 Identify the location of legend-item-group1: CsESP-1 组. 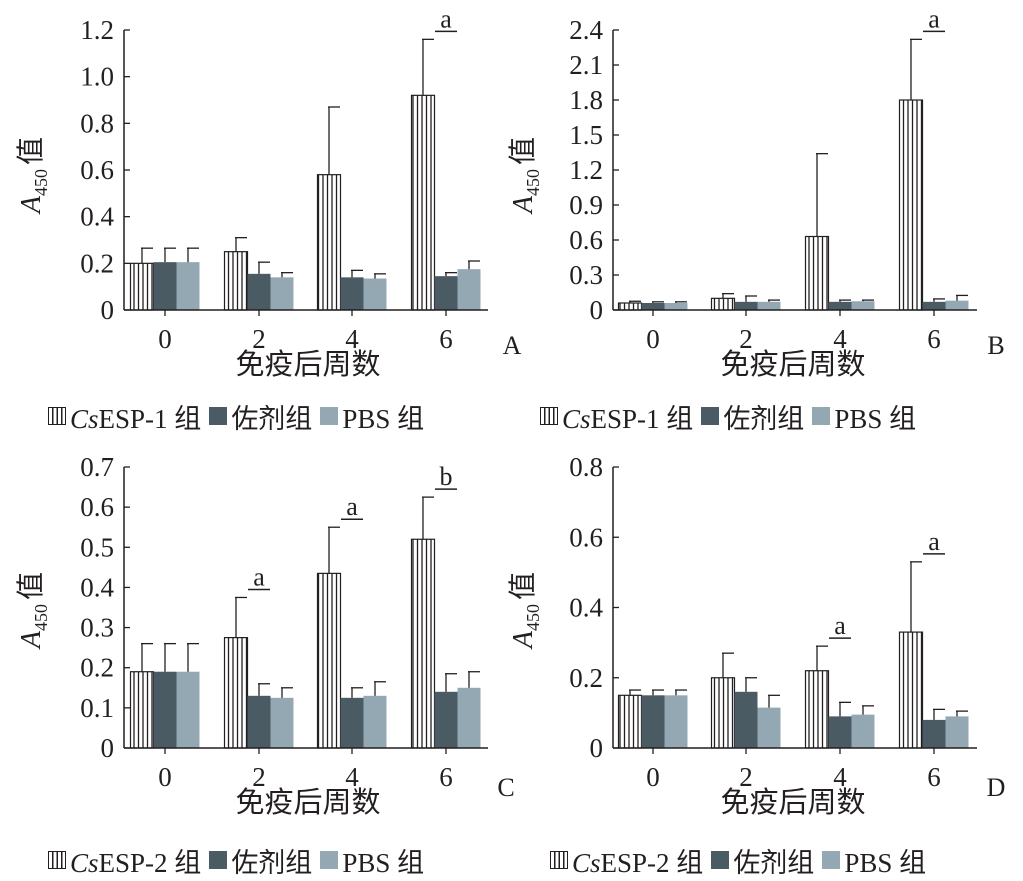
(616, 416).